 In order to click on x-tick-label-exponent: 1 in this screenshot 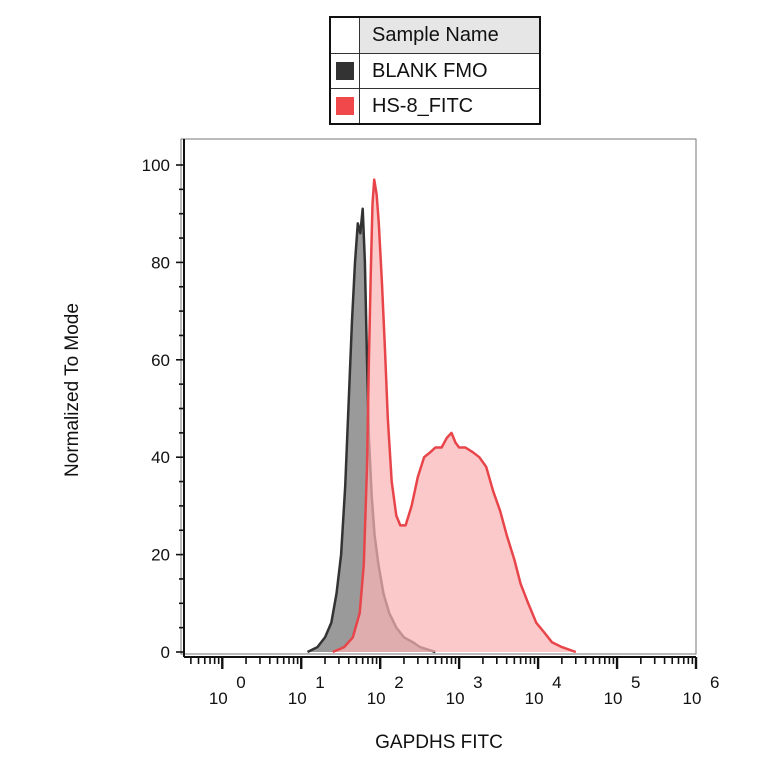, I will do `click(319, 682)`.